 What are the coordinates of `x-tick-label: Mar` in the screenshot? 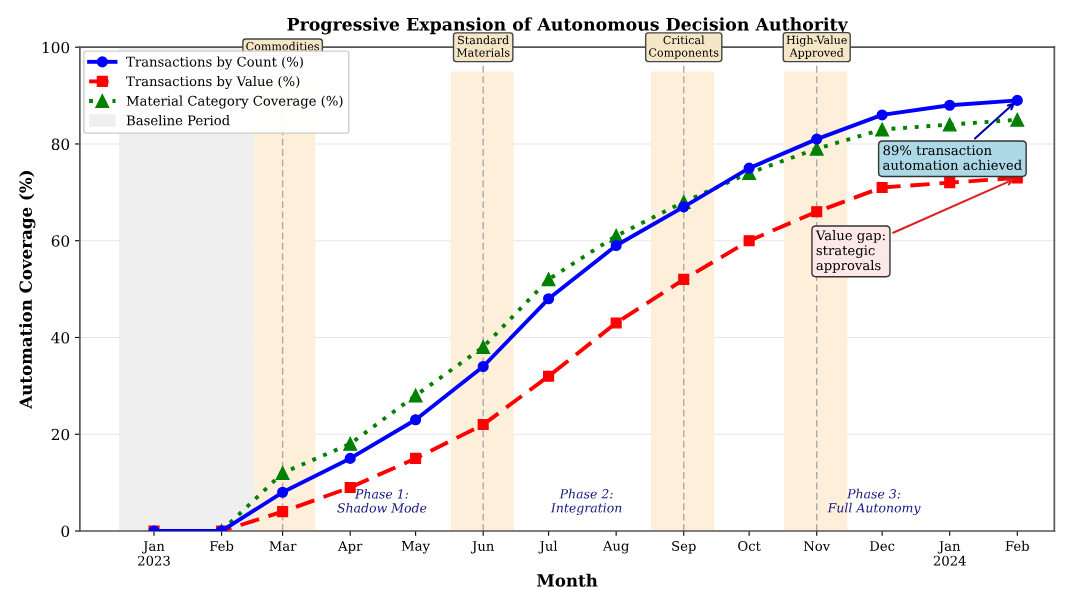 It's located at (283, 546).